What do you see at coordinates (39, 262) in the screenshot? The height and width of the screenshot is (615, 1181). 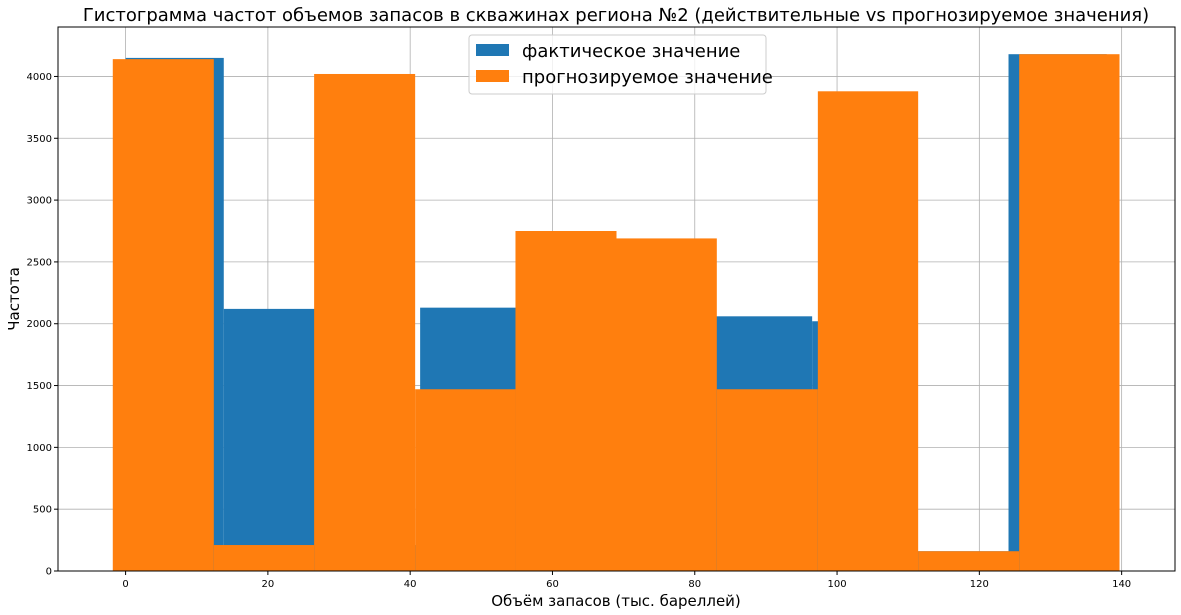 I see `y-tick-label: 2500` at bounding box center [39, 262].